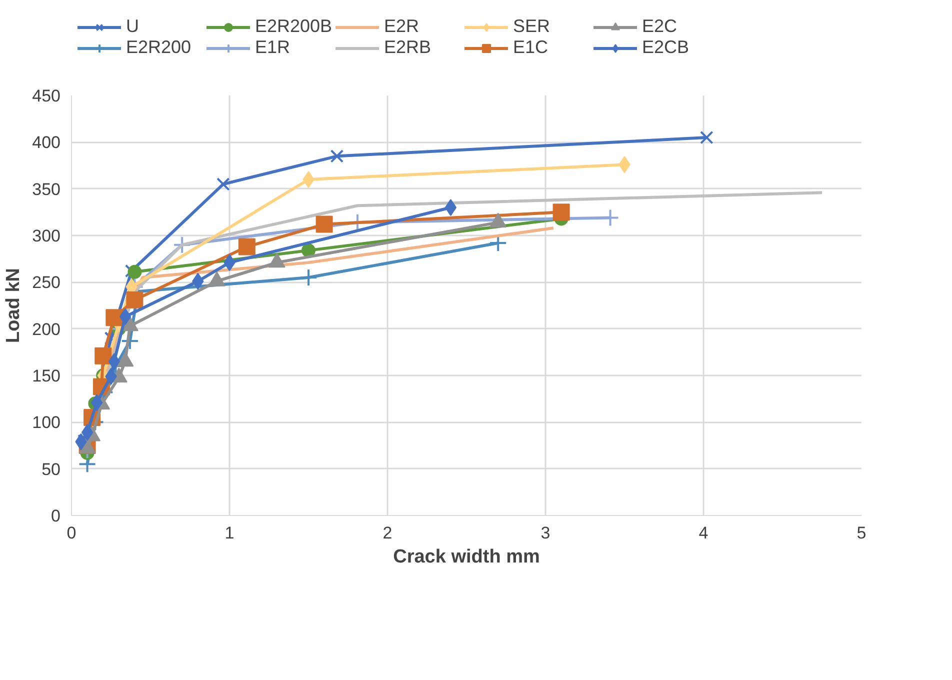 The height and width of the screenshot is (680, 952). I want to click on y-axis-title: Load kN, so click(13, 305).